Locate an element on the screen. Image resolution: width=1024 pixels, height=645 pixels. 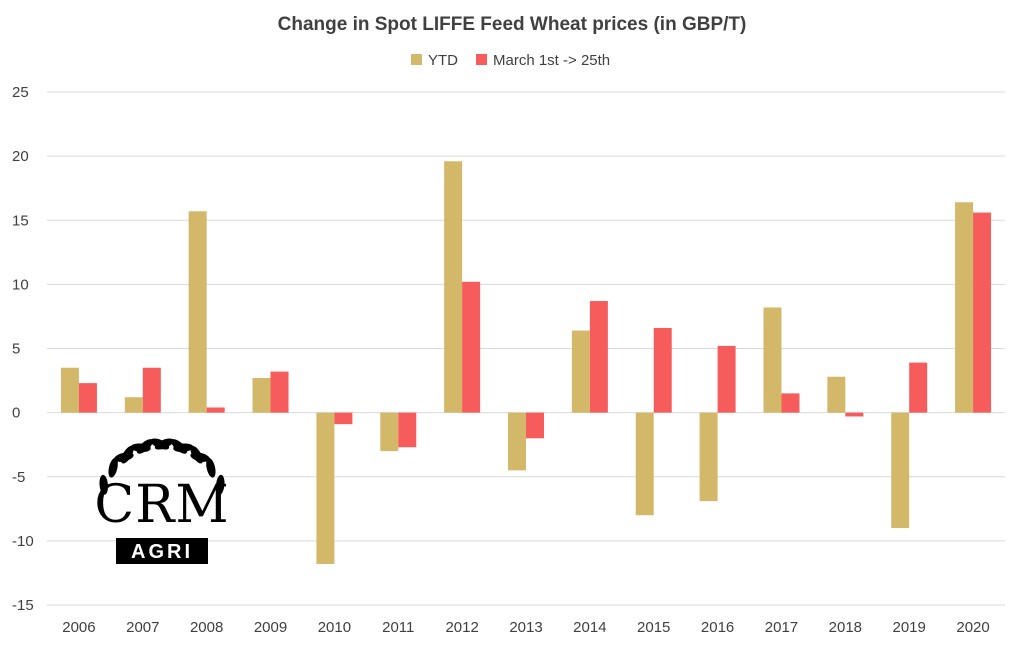
y-tick-label: 5 is located at coordinates (16, 349).